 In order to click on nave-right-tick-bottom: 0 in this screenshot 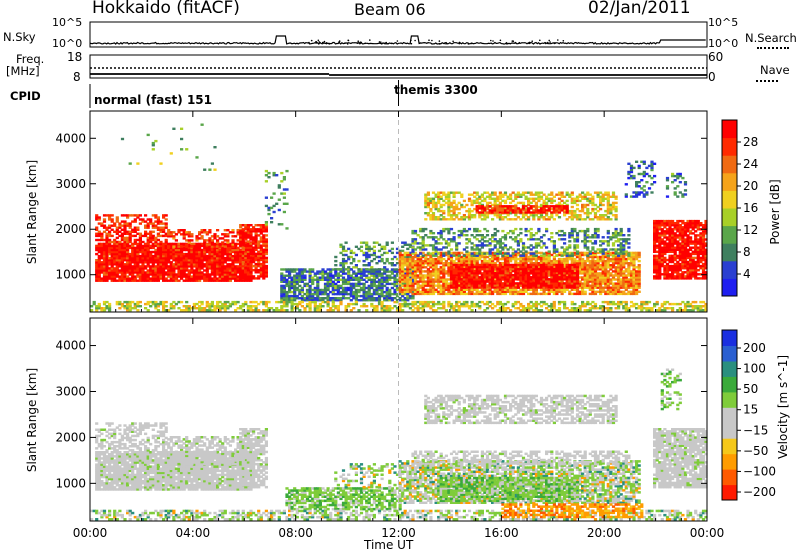, I will do `click(712, 77)`.